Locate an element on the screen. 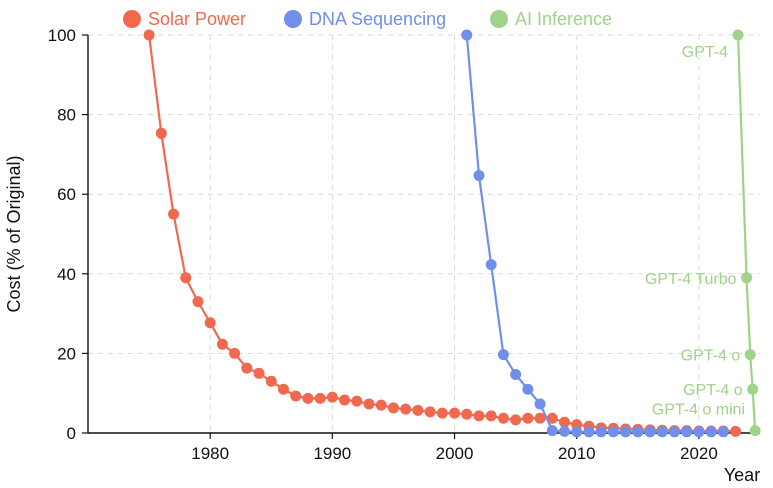  y-tick-label: 20 is located at coordinates (66, 353).